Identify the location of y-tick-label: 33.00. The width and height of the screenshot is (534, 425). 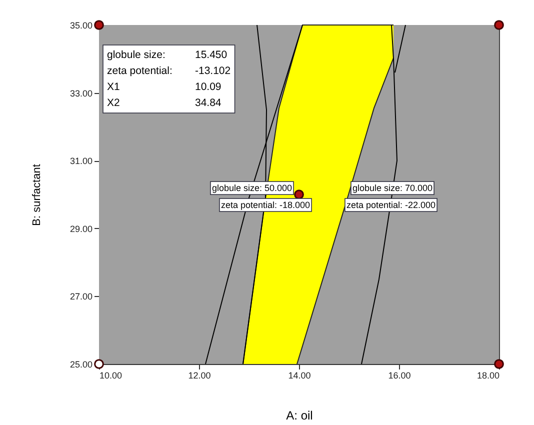
(81, 93).